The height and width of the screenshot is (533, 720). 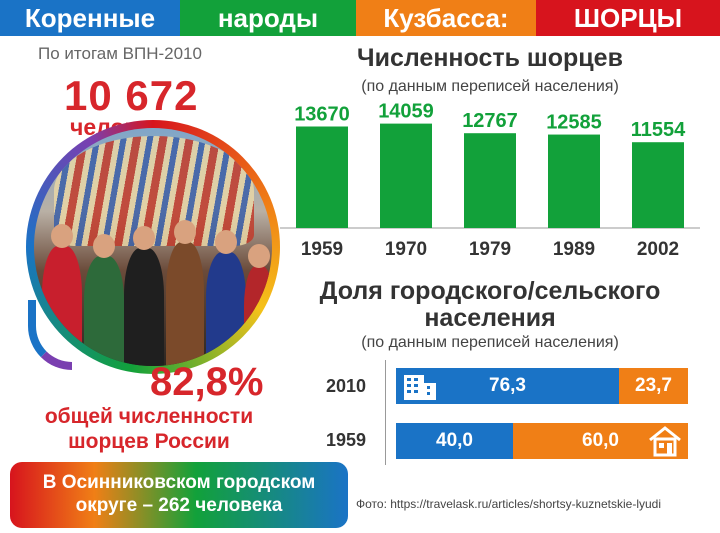 I want to click on population-value-label: 13670, so click(x=322, y=115).